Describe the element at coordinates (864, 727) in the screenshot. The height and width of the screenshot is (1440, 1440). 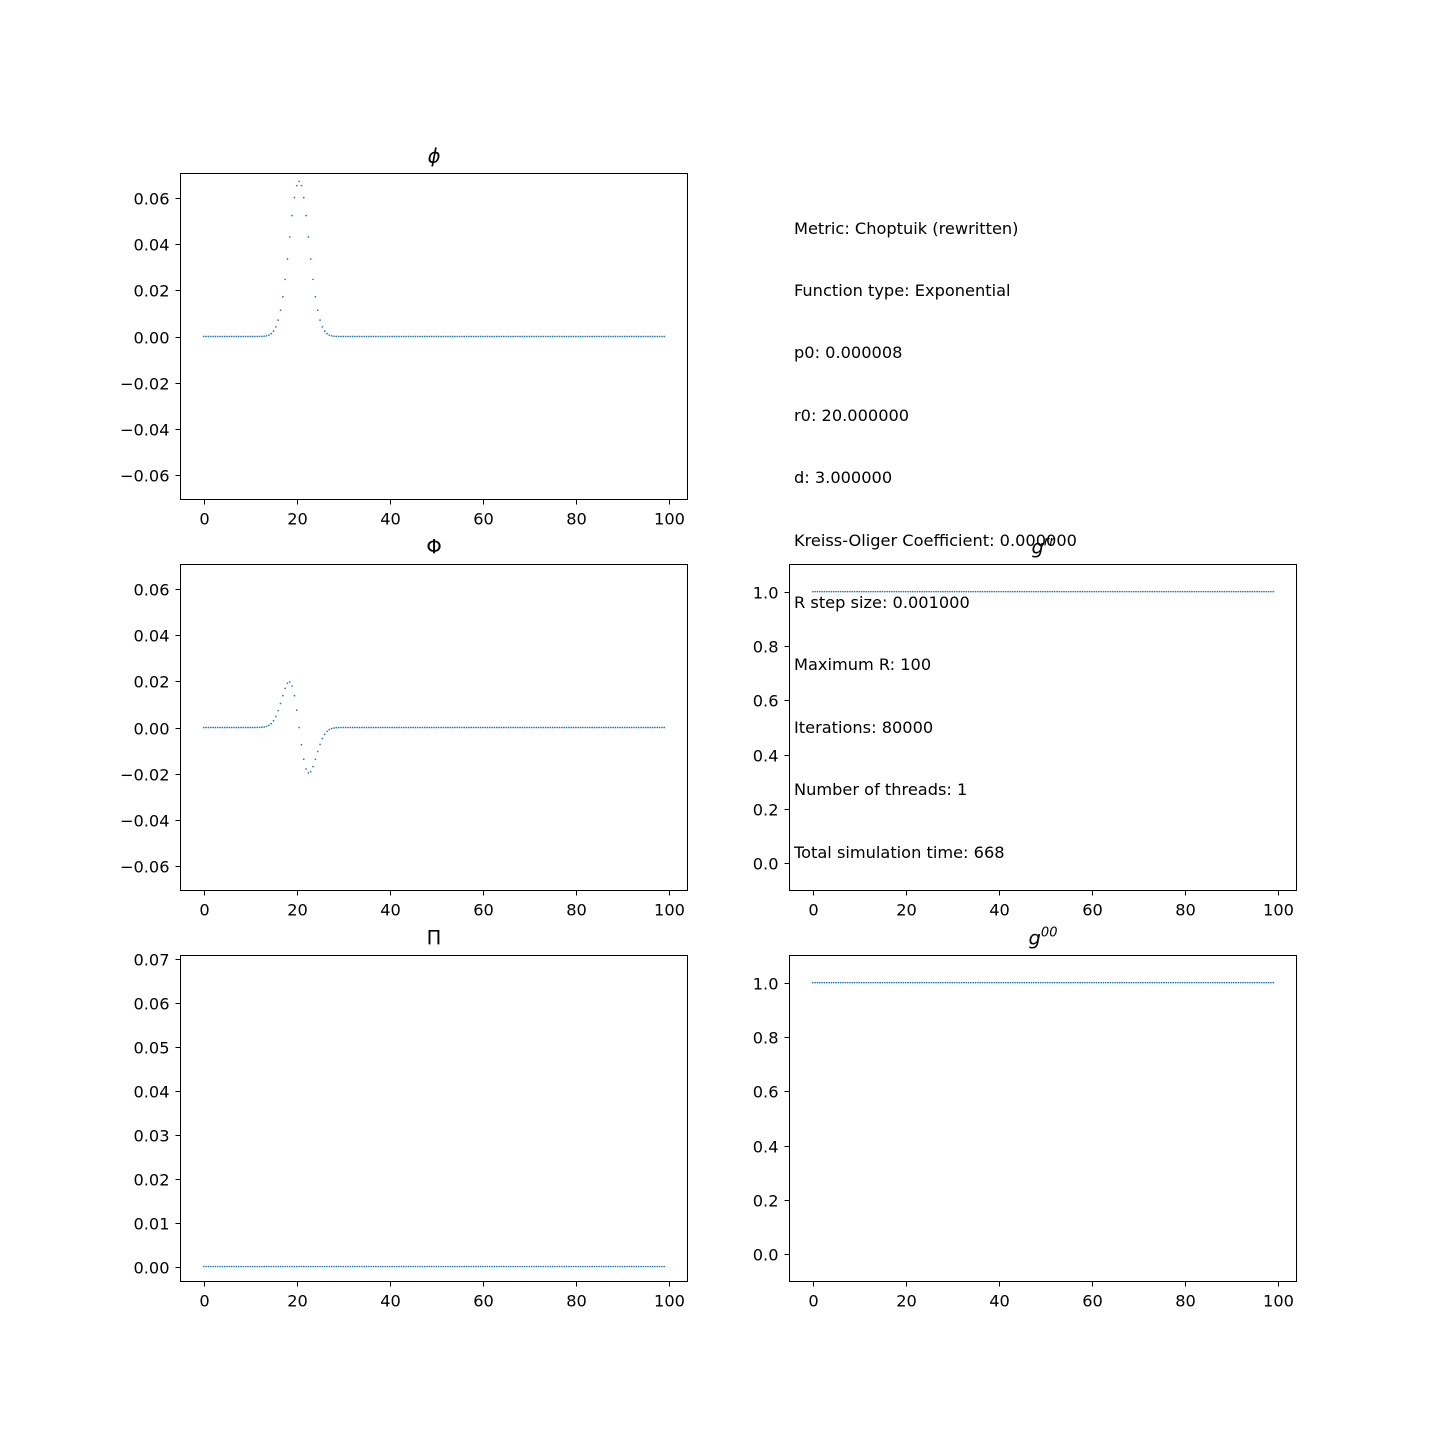
I see `info-line: Iterations: 80000` at that location.